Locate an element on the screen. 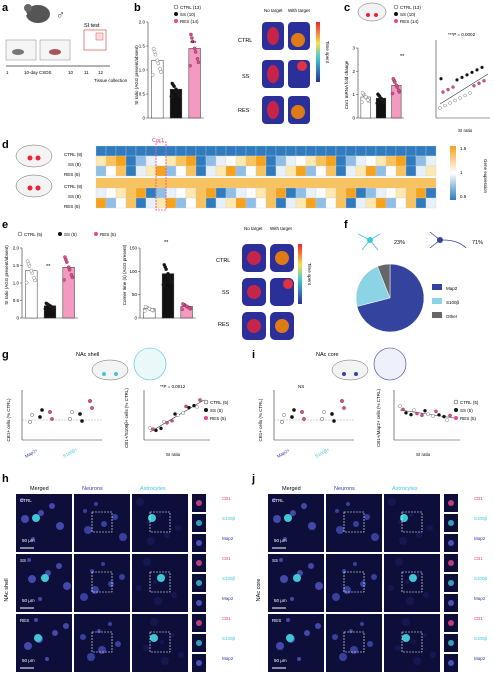 The height and width of the screenshot is (685, 494). brain-schematic-c is located at coordinates (372, 12).